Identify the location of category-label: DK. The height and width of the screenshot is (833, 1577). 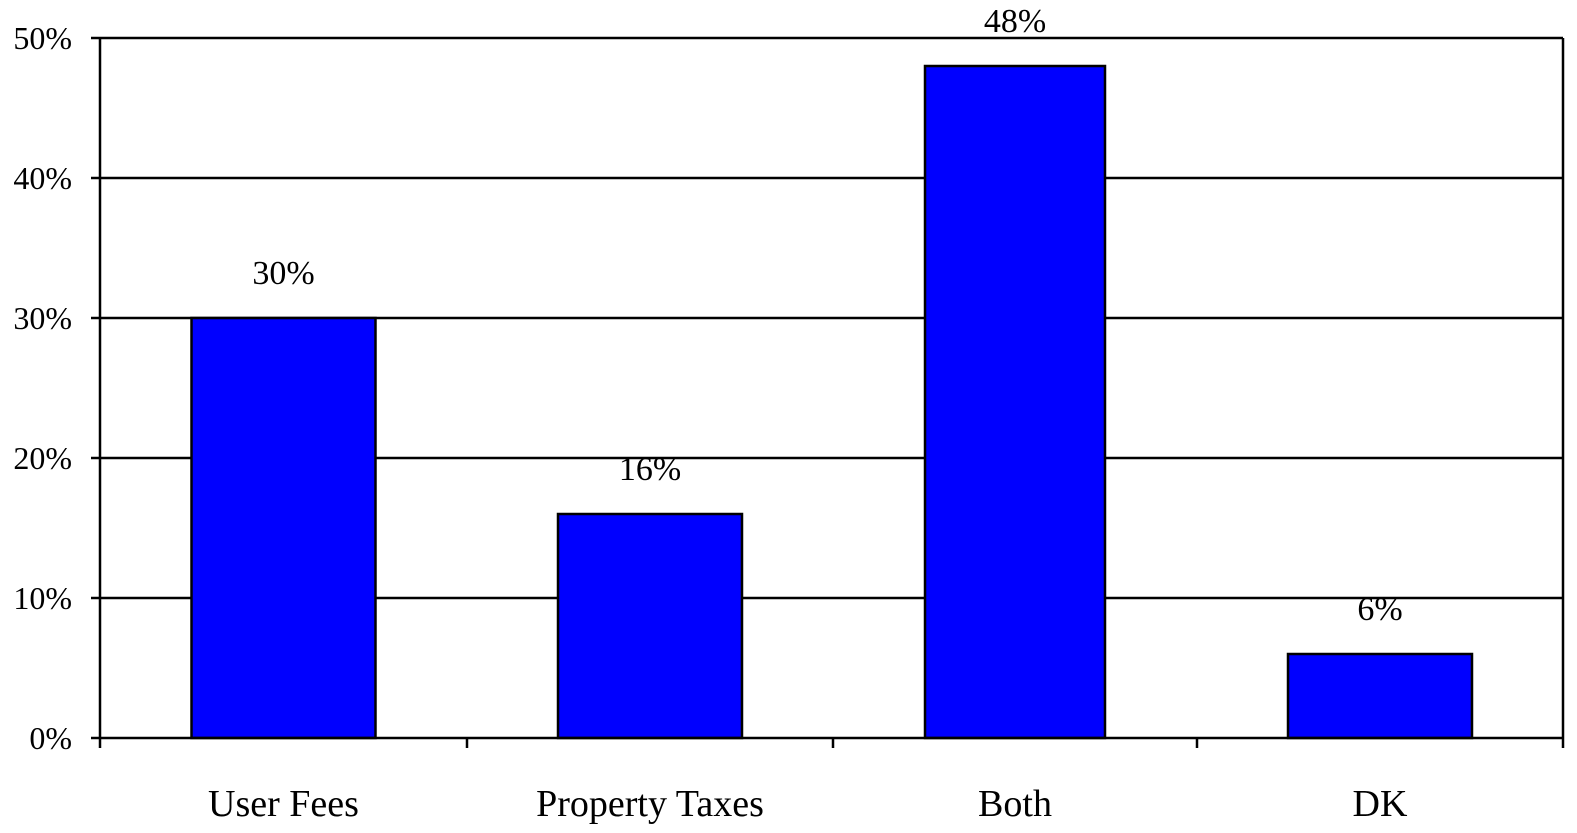
(1380, 804).